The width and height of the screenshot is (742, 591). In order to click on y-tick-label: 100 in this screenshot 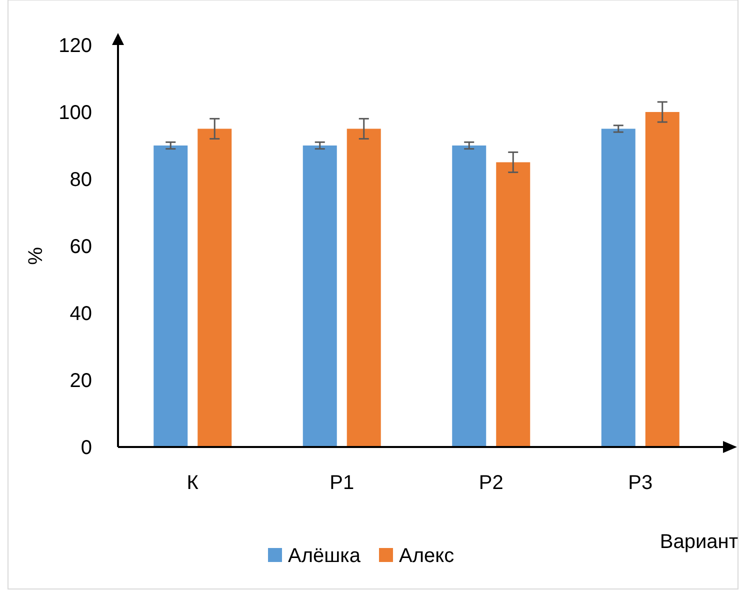, I will do `click(75, 113)`.